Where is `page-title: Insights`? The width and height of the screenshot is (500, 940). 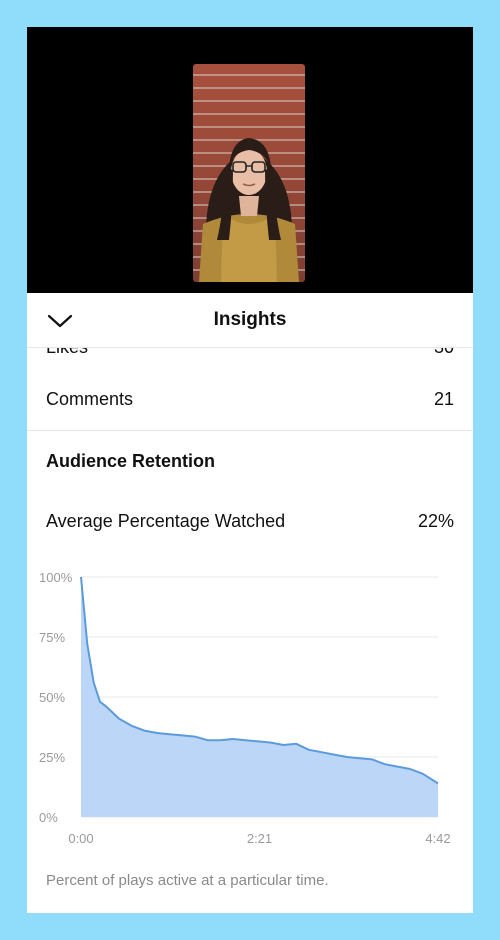
page-title: Insights is located at coordinates (250, 319).